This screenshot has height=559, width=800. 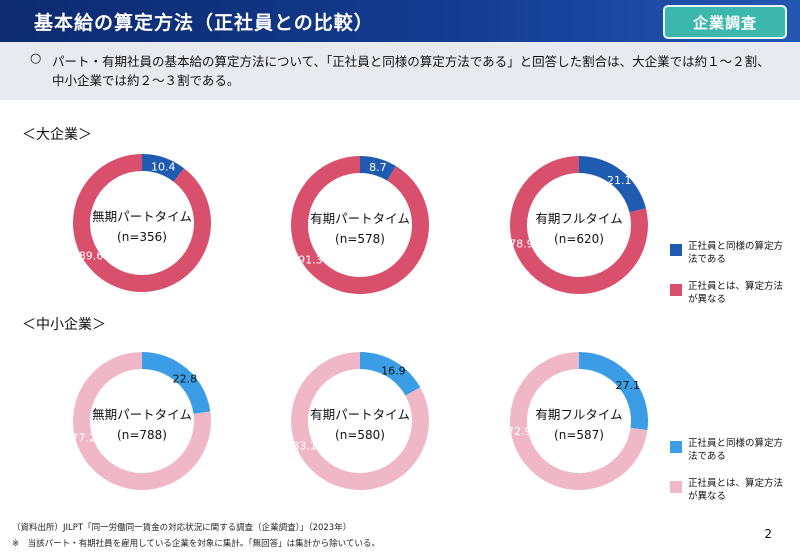 I want to click on donut-sample-size: (n=580), so click(x=360, y=435).